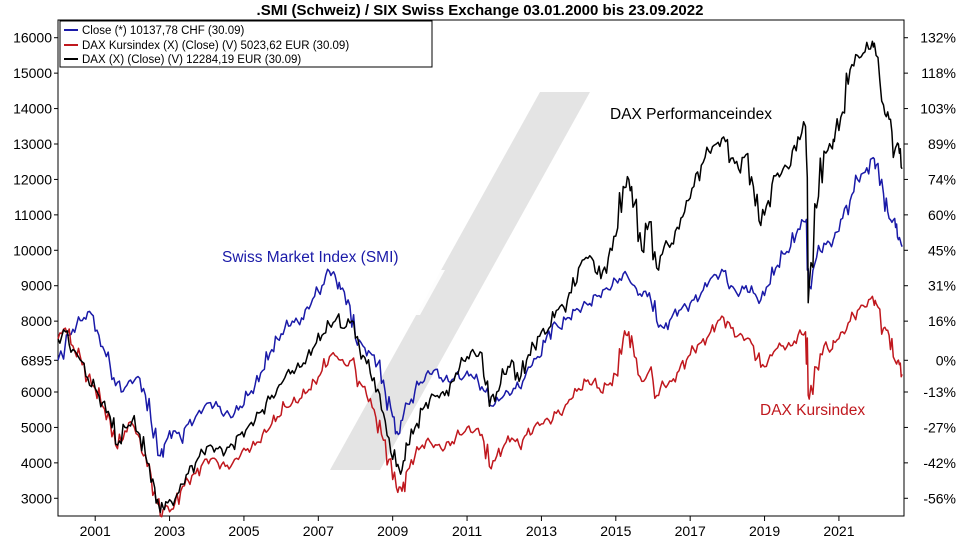 Image resolution: width=960 pixels, height=540 pixels. What do you see at coordinates (32, 179) in the screenshot?
I see `y-left-tick-label: 12000` at bounding box center [32, 179].